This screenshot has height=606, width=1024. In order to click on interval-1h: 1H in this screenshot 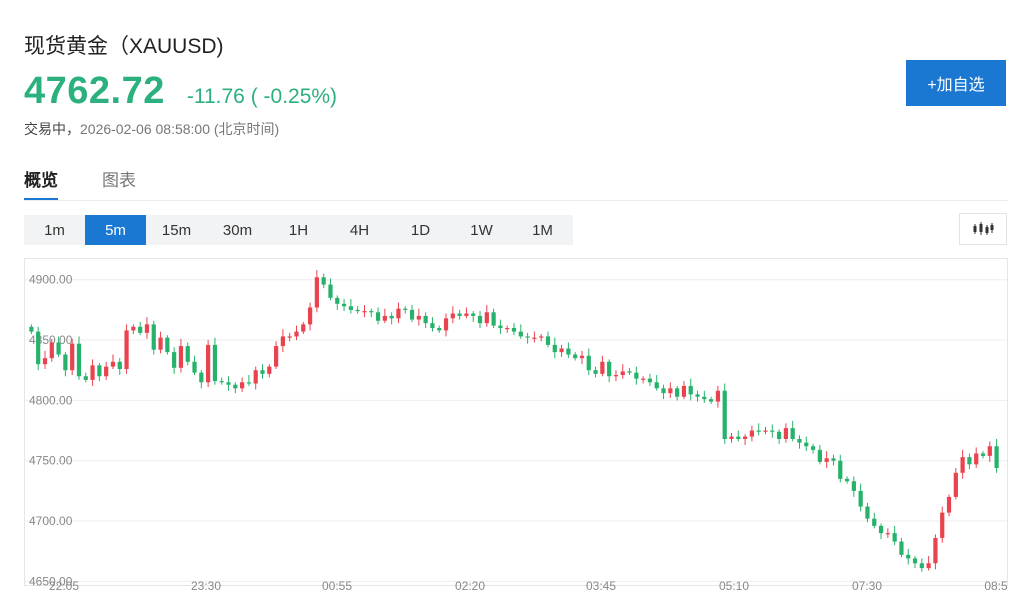, I will do `click(298, 230)`.